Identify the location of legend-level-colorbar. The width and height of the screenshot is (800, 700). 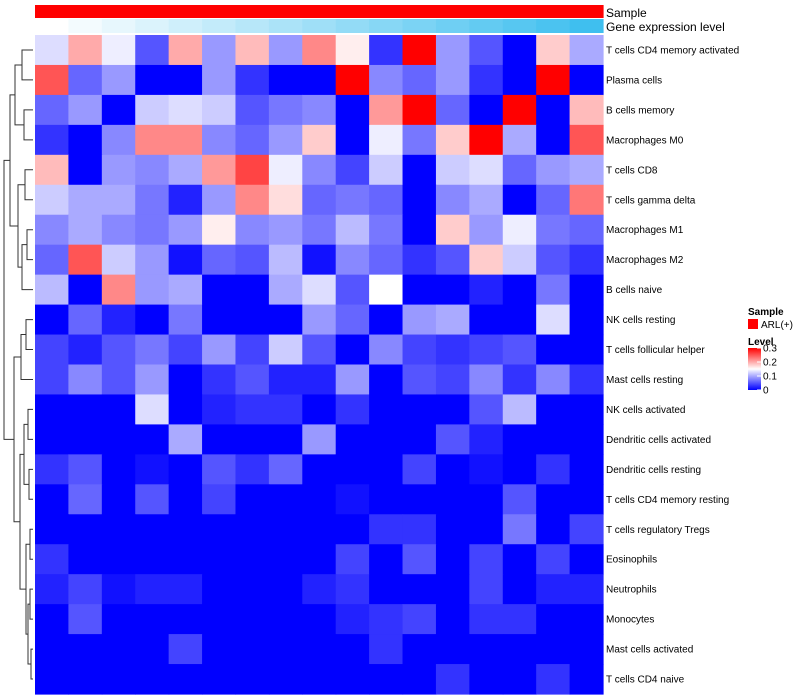
(754, 369).